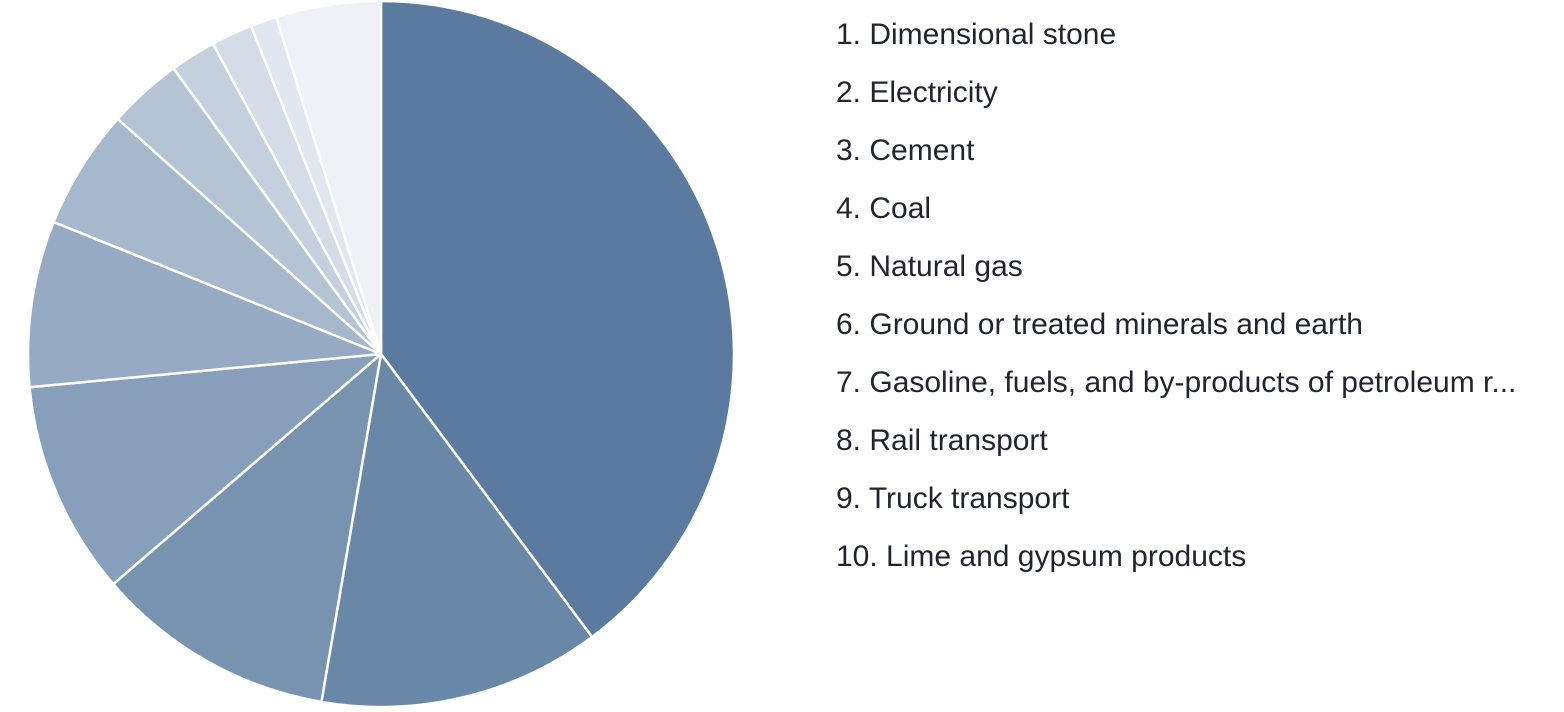 Image resolution: width=1564 pixels, height=712 pixels. Describe the element at coordinates (1041, 556) in the screenshot. I see `legend-item-10: 10. Lime and gypsum products` at that location.